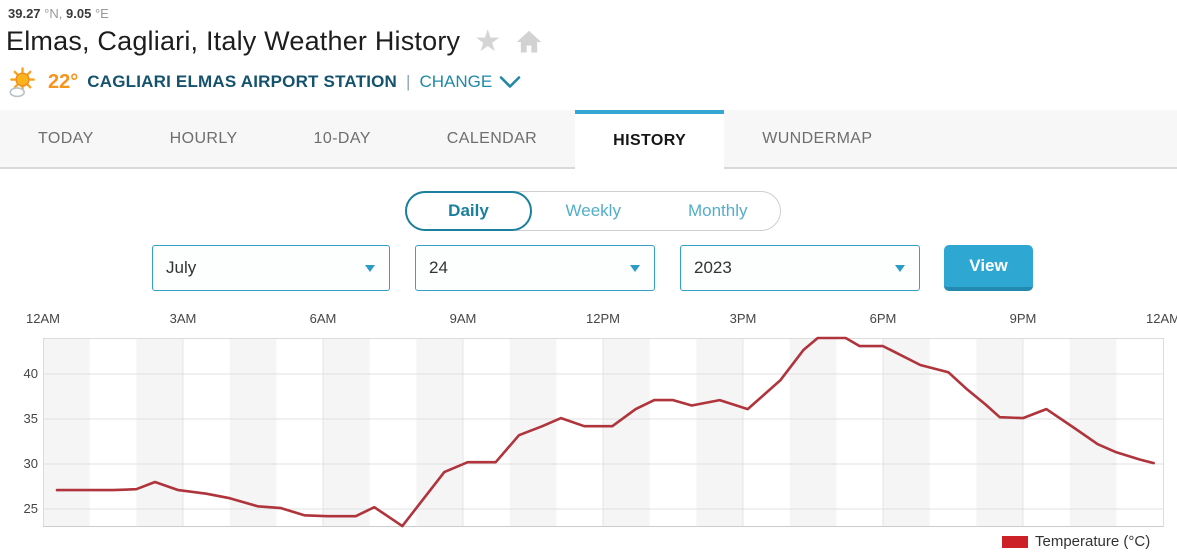 This screenshot has width=1177, height=553. Describe the element at coordinates (30, 418) in the screenshot. I see `y-axis-label: 35` at that location.